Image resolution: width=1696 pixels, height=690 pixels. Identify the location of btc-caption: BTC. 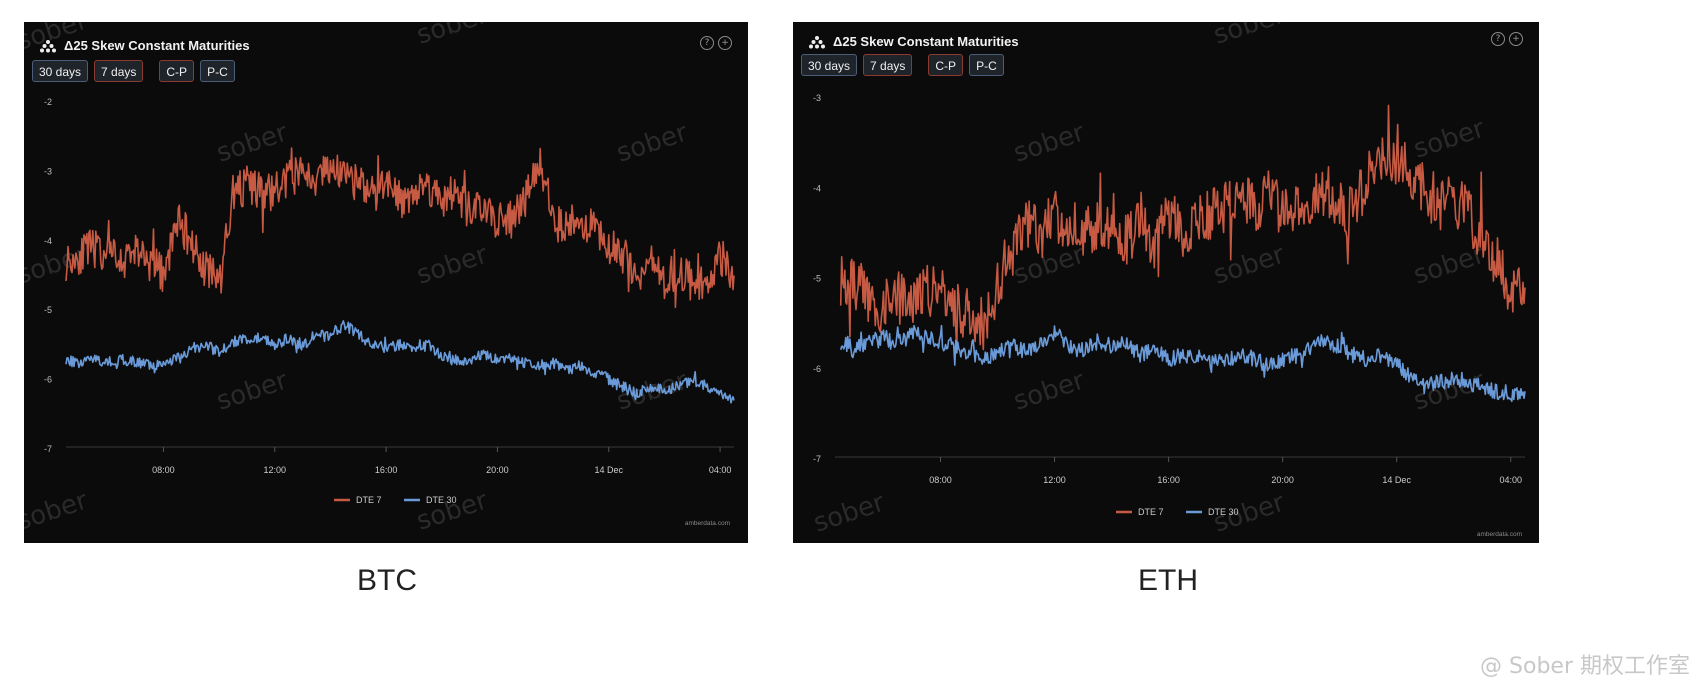
(387, 580).